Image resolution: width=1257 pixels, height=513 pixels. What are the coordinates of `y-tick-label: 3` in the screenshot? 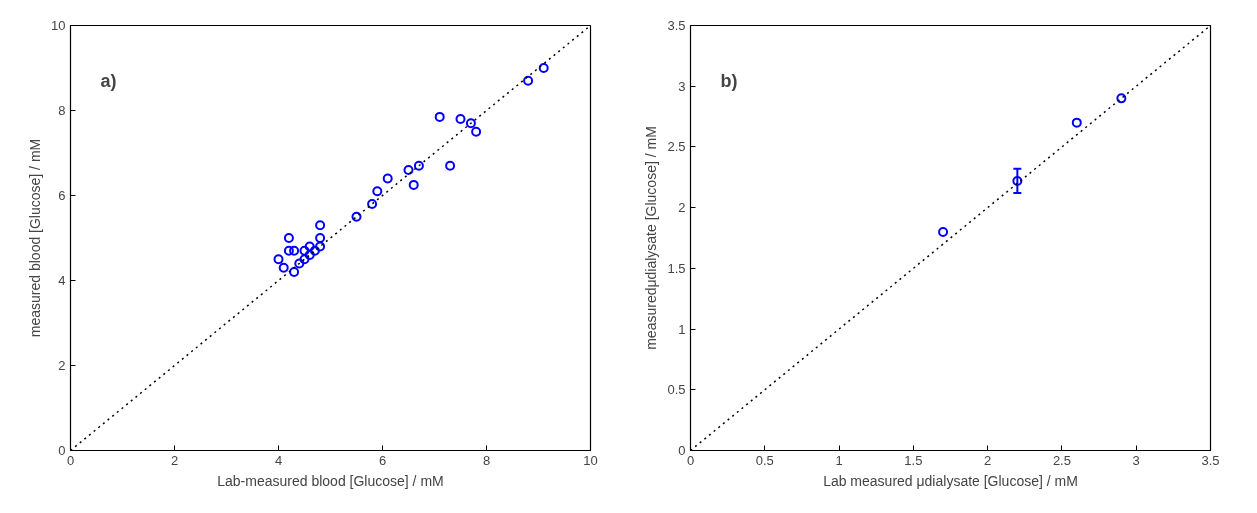 It's located at (682, 86).